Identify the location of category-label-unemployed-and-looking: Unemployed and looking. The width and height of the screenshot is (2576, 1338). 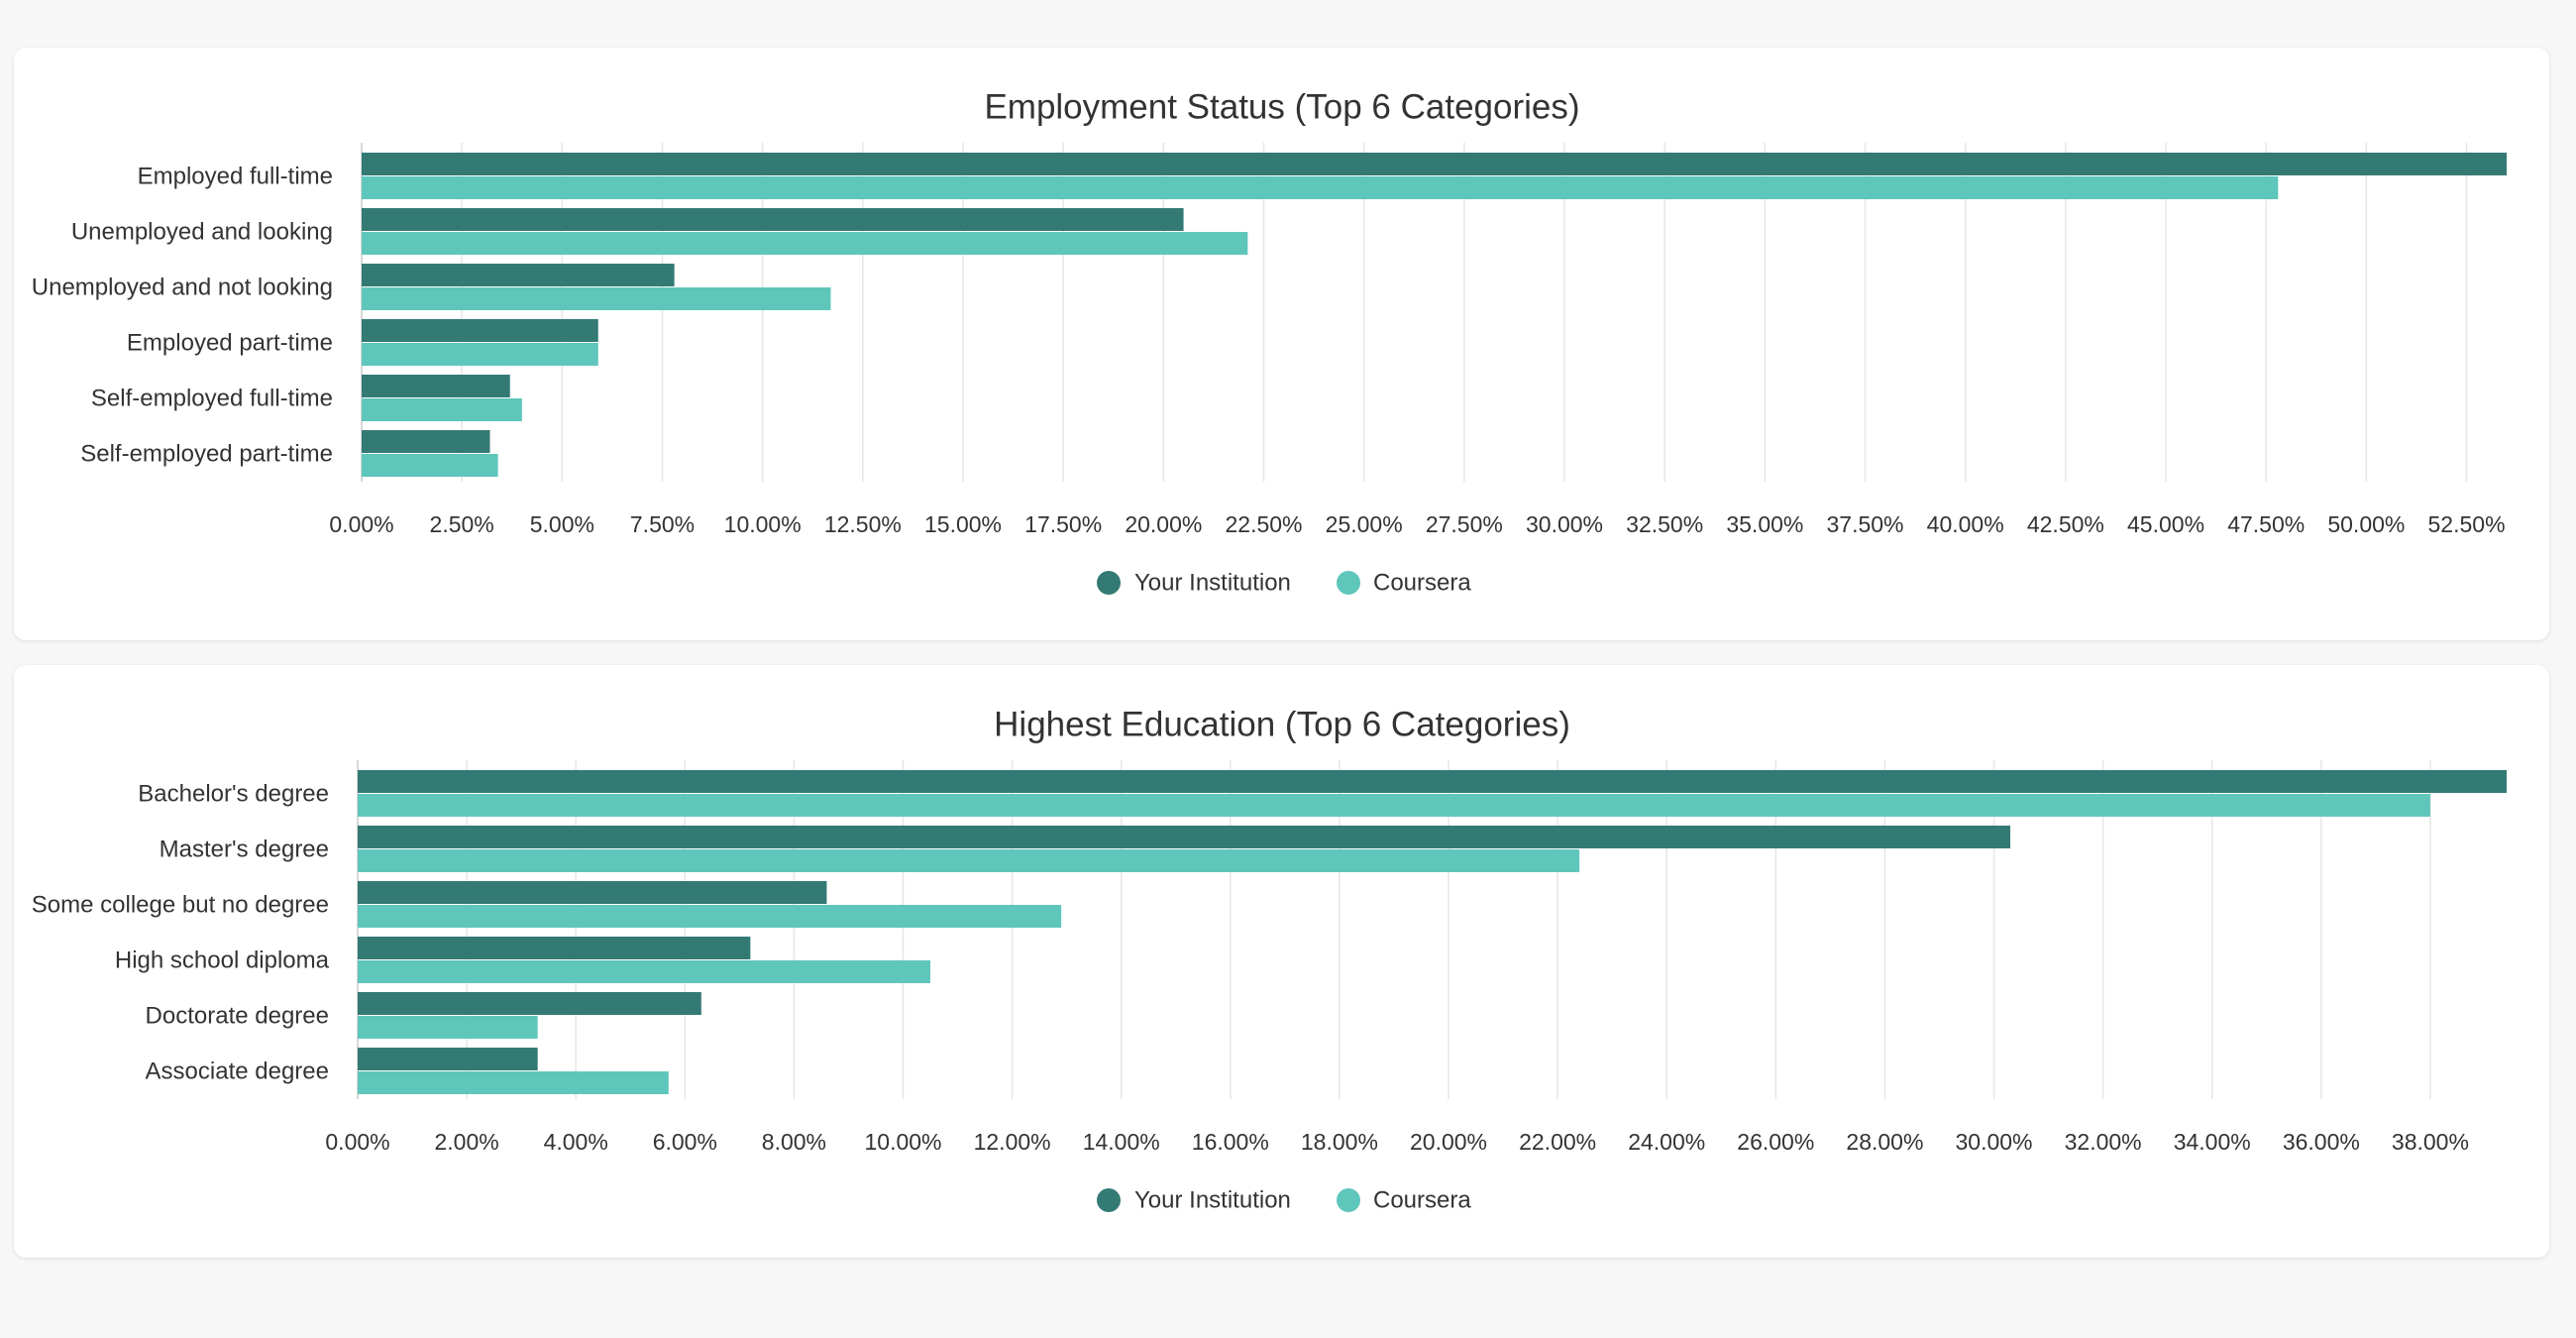
(202, 233).